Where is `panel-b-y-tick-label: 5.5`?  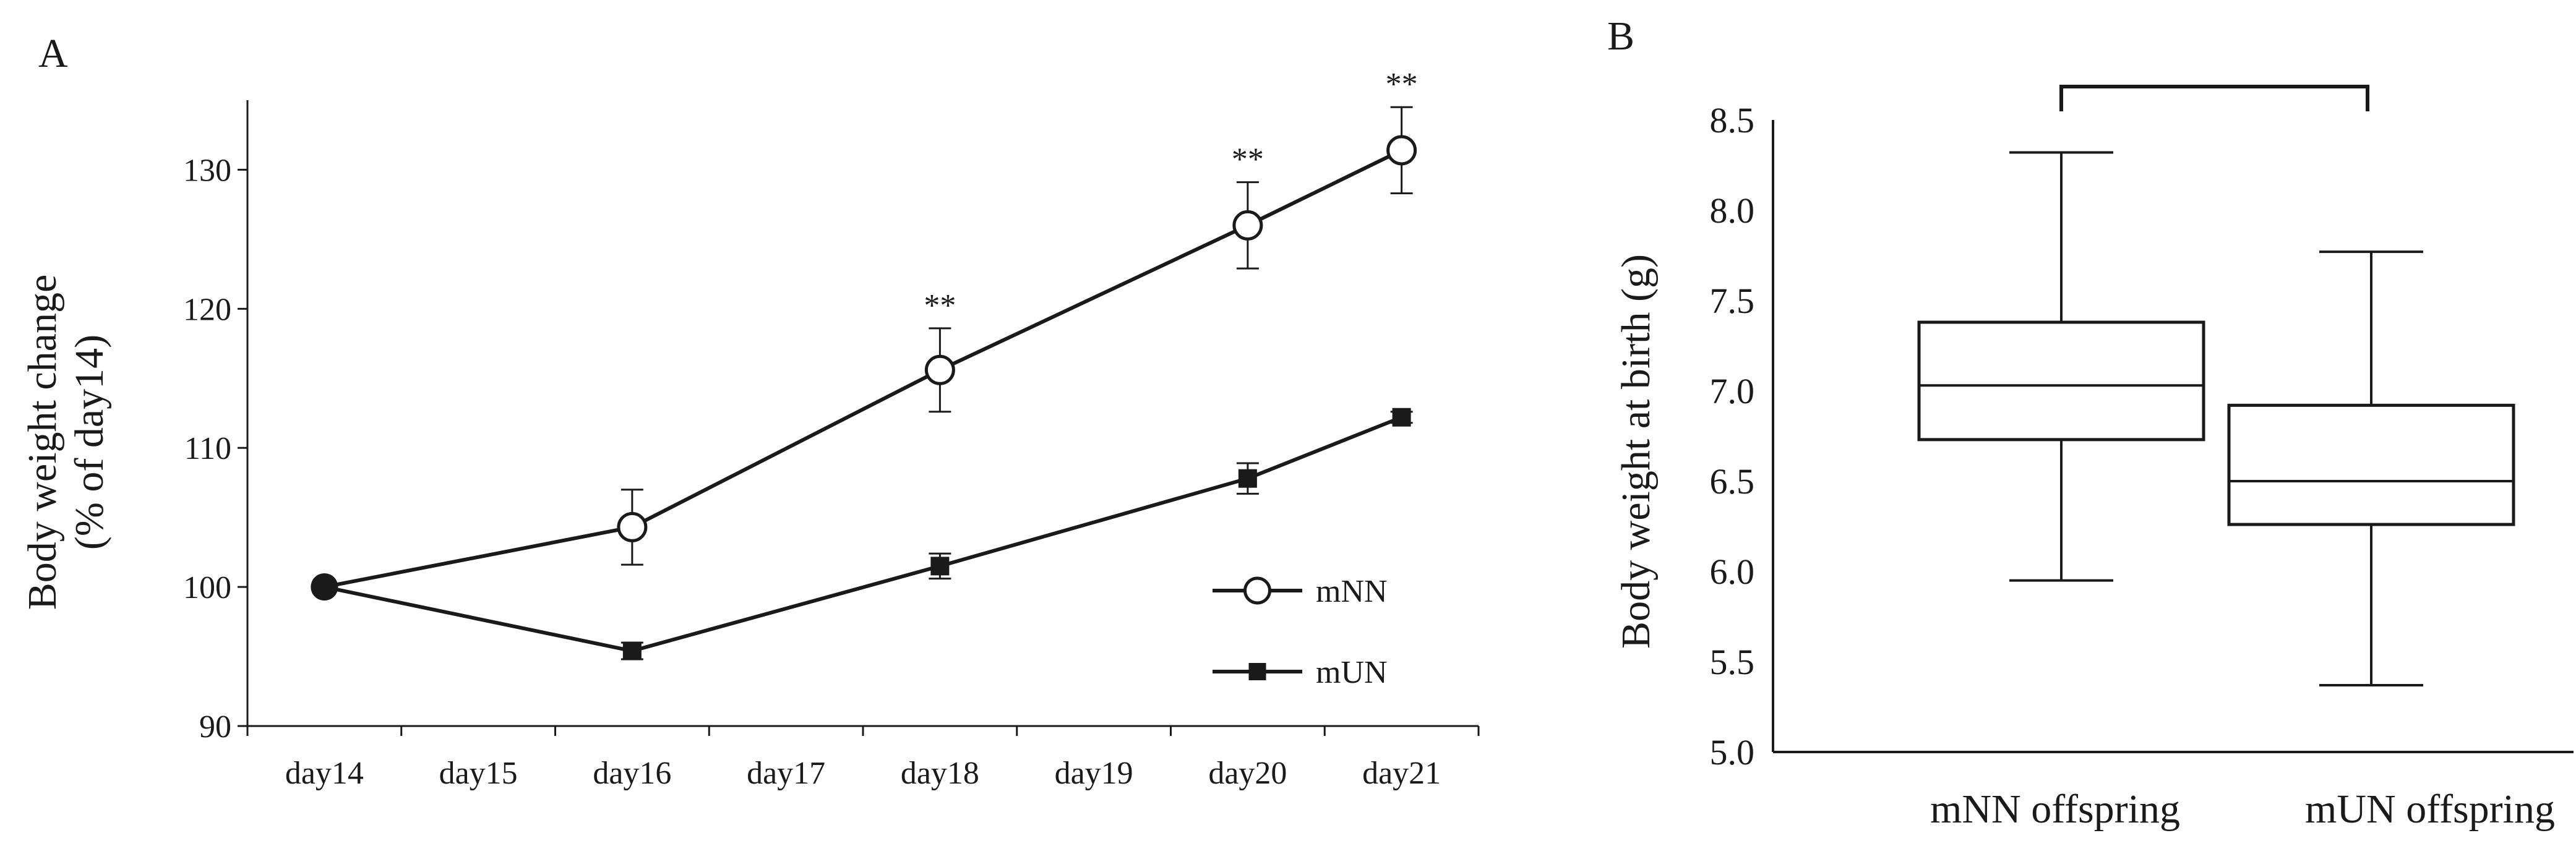
panel-b-y-tick-label: 5.5 is located at coordinates (1732, 662).